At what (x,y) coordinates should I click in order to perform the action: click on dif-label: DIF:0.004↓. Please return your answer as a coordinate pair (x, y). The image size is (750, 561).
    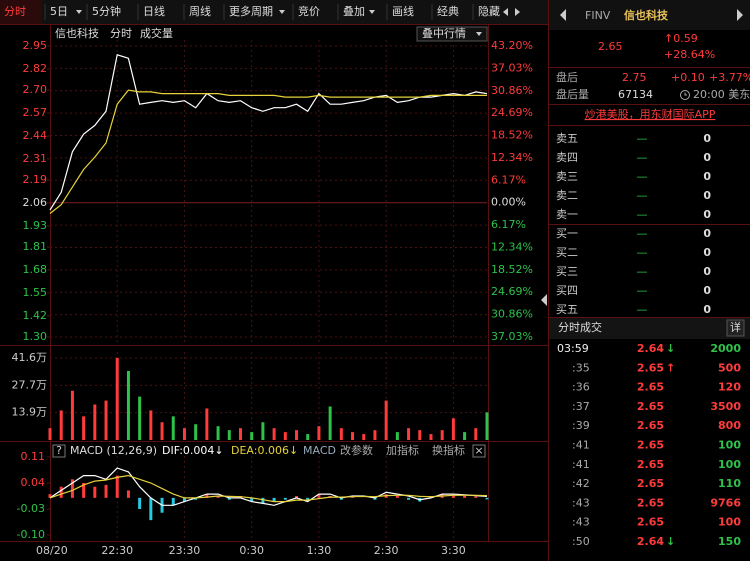
    Looking at the image, I should click on (193, 450).